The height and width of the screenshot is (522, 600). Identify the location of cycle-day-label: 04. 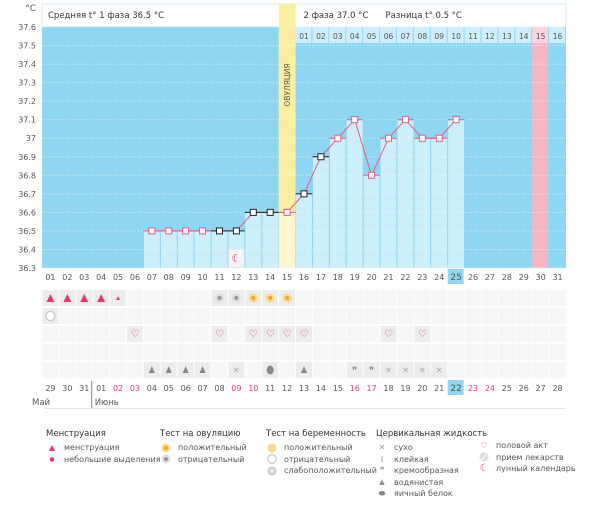
(101, 277).